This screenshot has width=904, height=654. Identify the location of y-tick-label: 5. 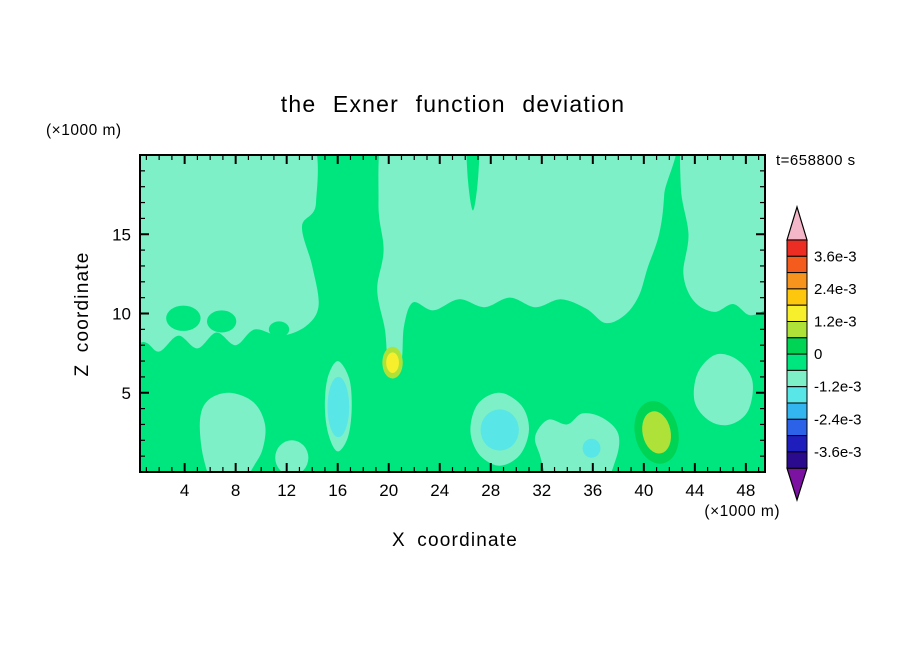
(126, 393).